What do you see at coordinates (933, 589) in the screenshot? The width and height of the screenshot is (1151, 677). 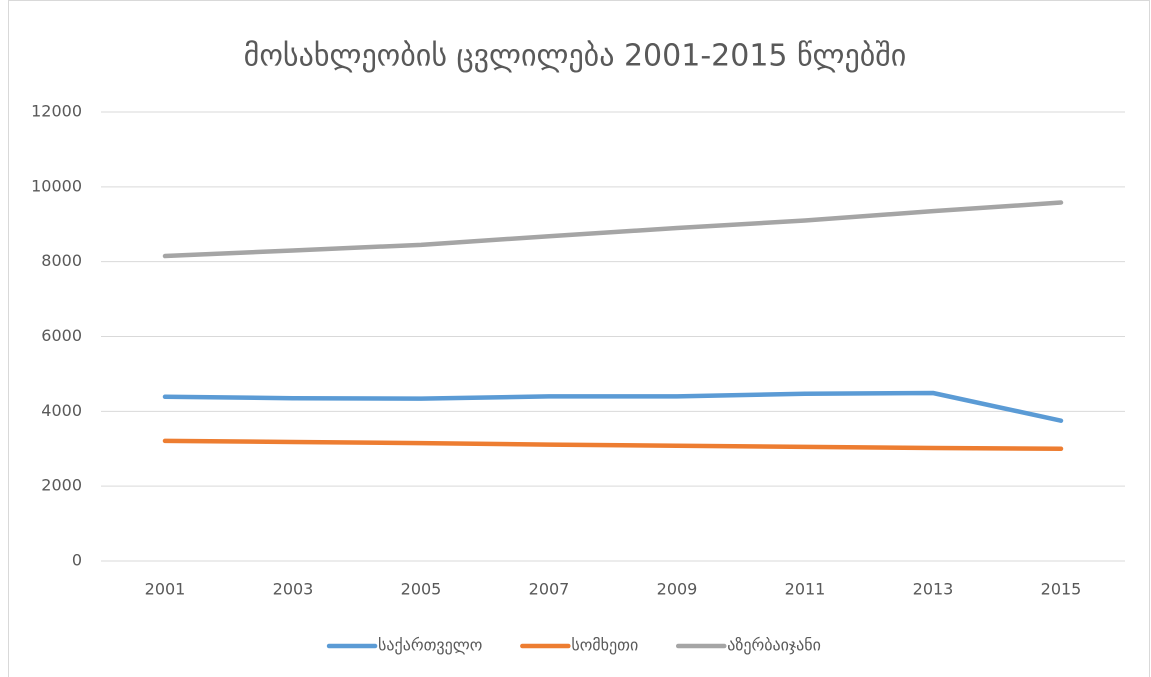 I see `x-tick-label: 2013` at bounding box center [933, 589].